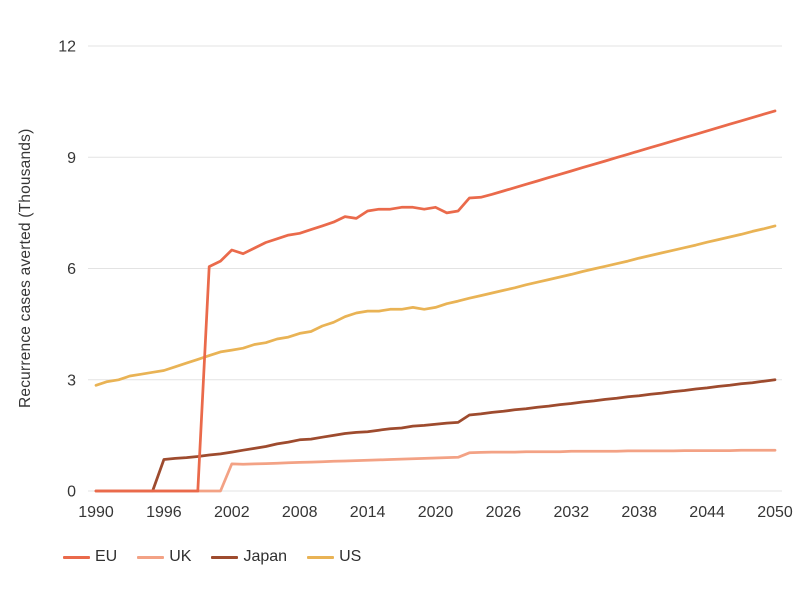 This screenshot has height=590, width=808. Describe the element at coordinates (71, 380) in the screenshot. I see `y-tick-label: 3` at that location.